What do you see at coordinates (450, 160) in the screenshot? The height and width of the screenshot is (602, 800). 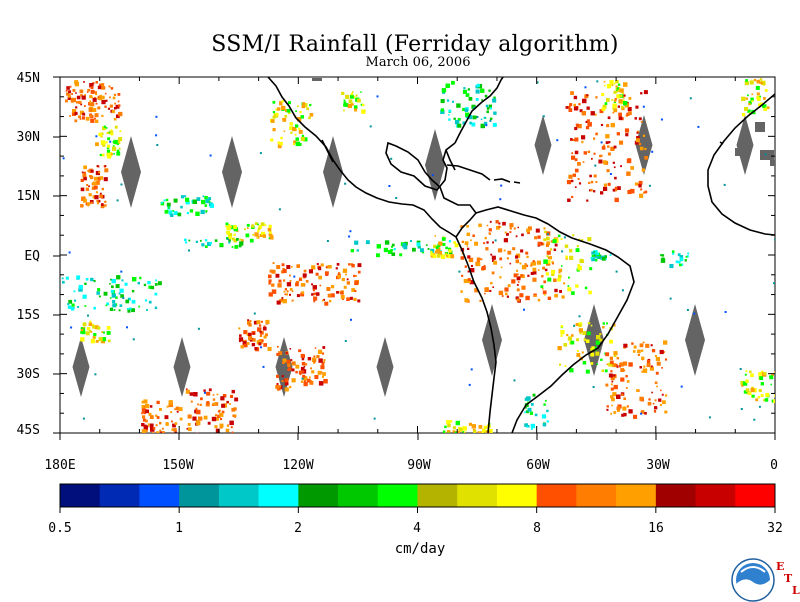 I see `coastline-florida` at bounding box center [450, 160].